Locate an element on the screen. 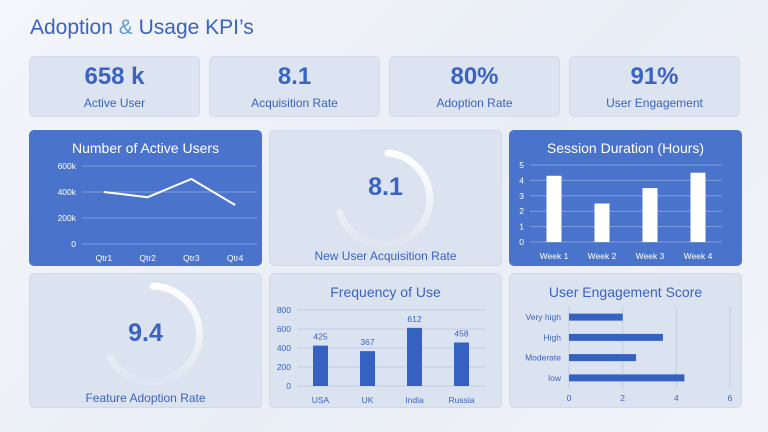 The height and width of the screenshot is (432, 768). engagement-chart: 0 2 4 6 Very high High Moderate low is located at coordinates (629, 355).